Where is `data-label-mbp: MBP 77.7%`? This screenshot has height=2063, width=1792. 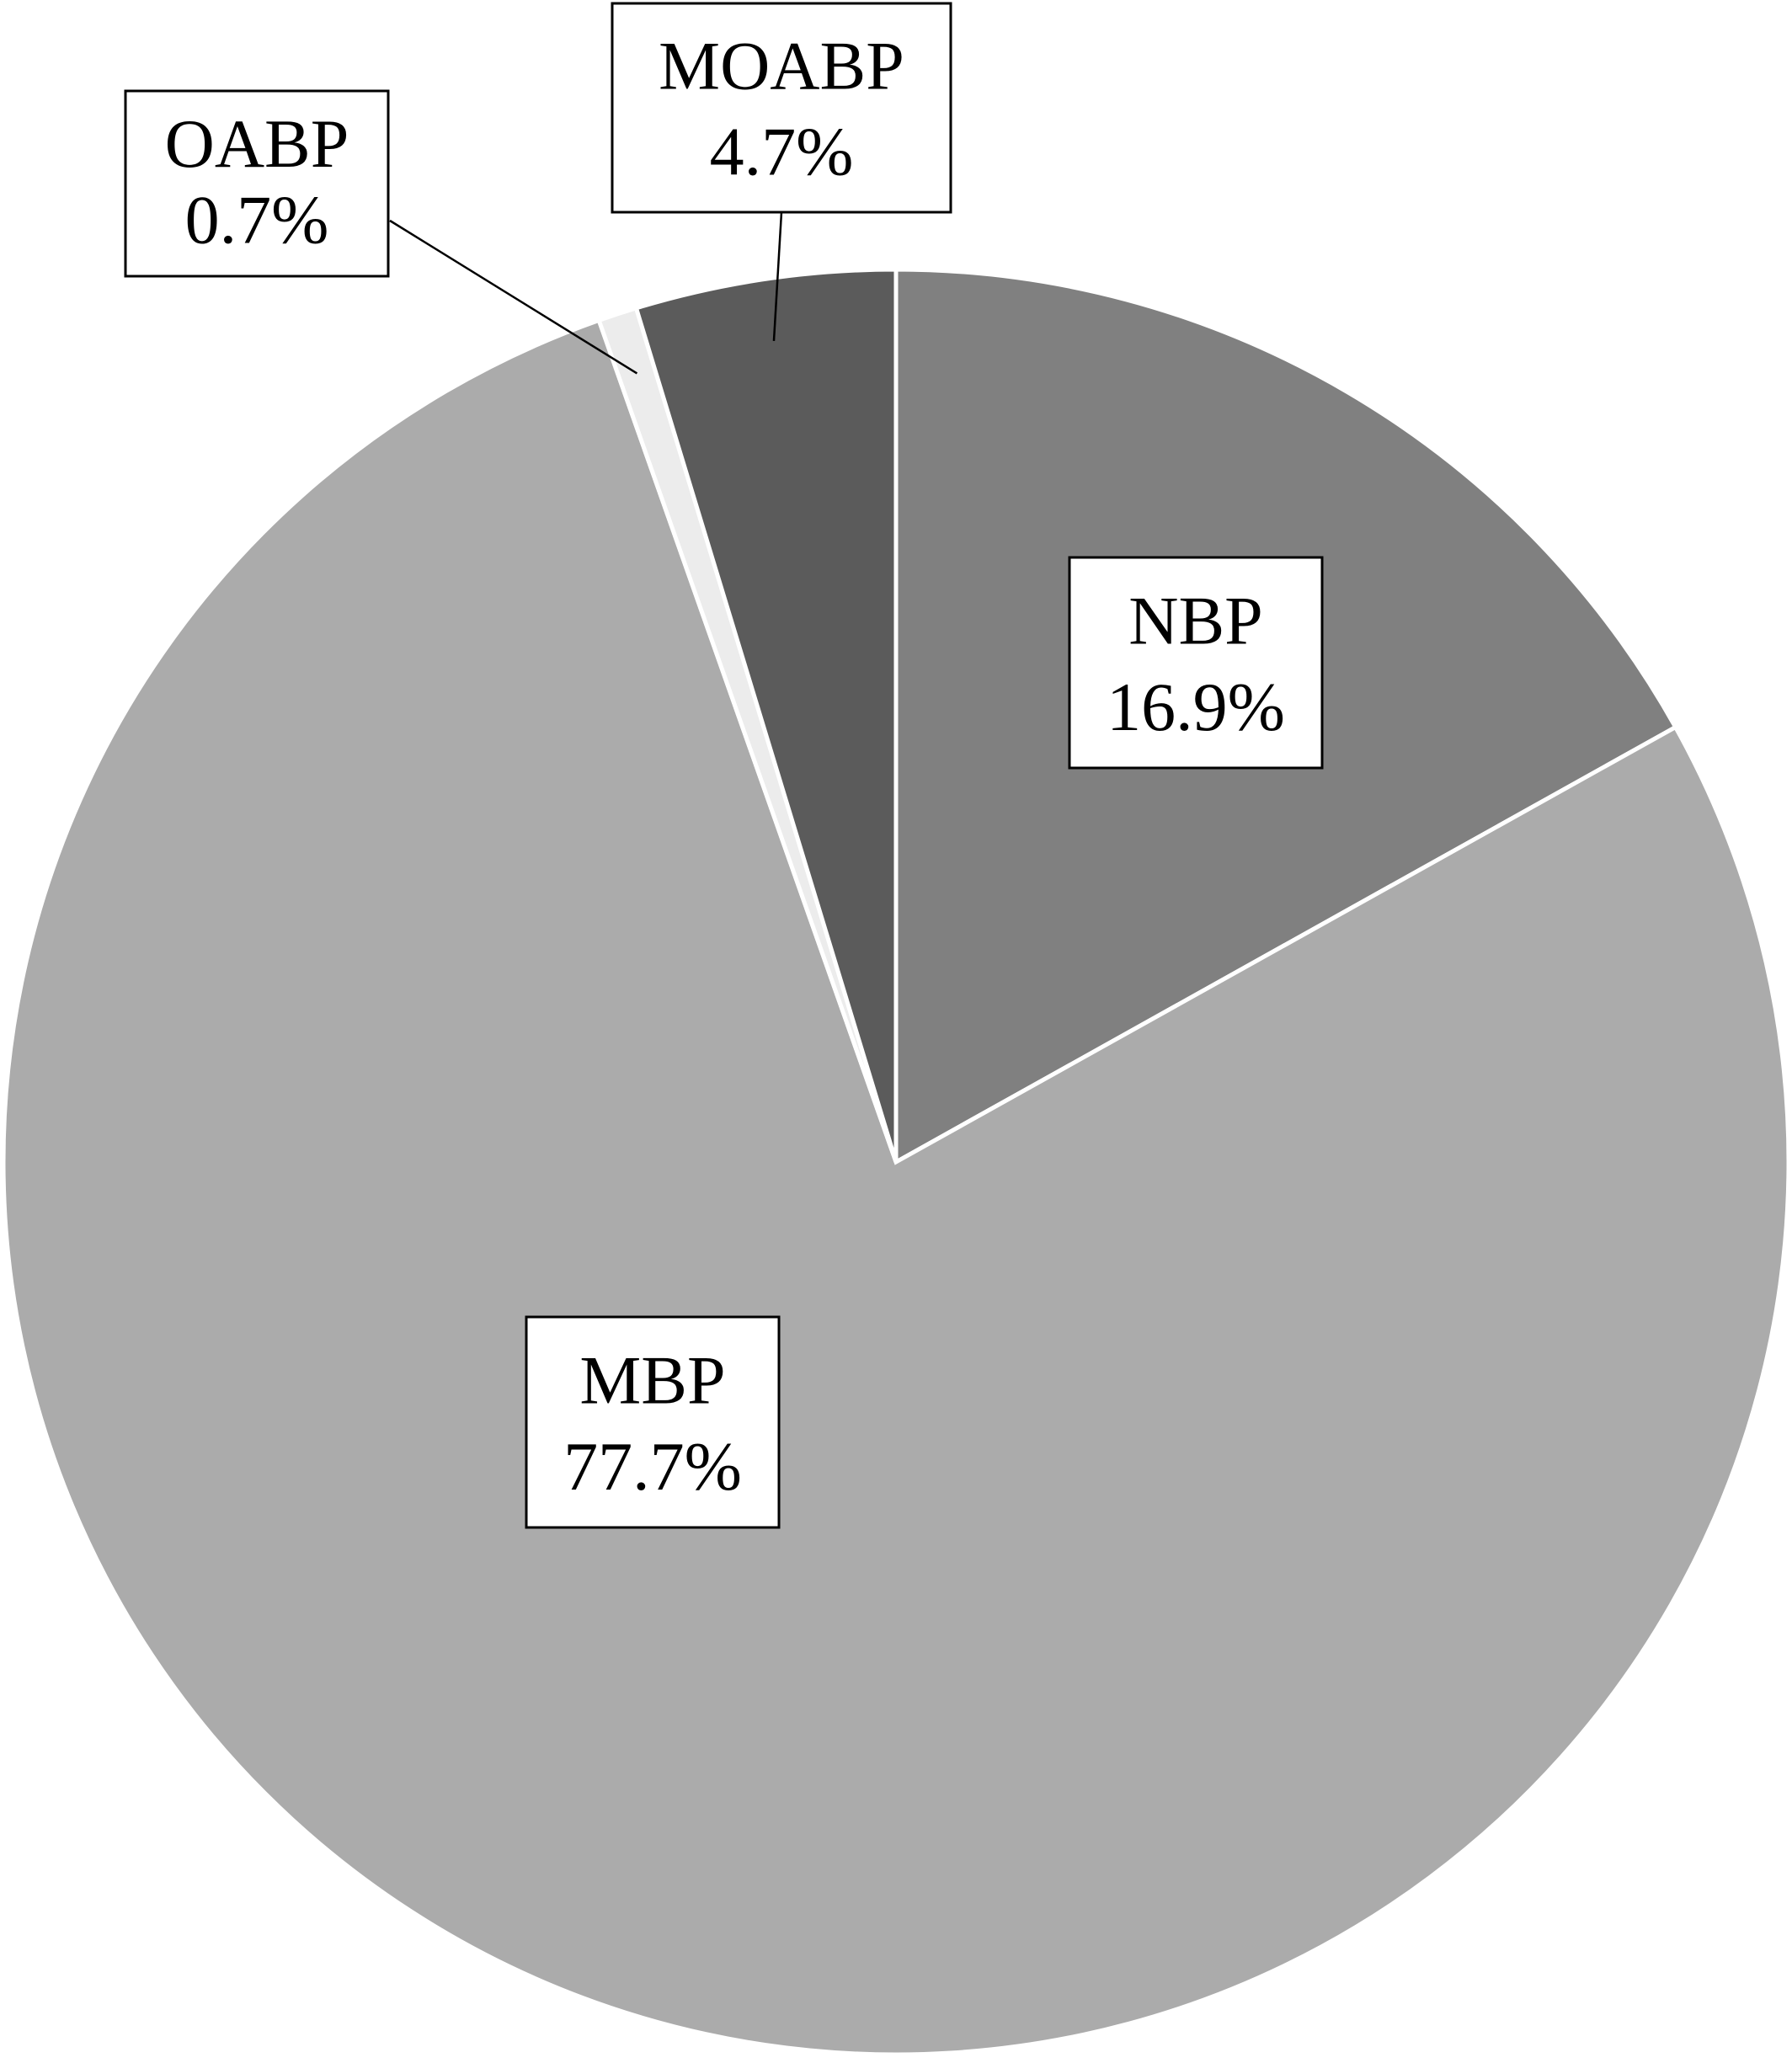 data-label-mbp: MBP 77.7% is located at coordinates (653, 1422).